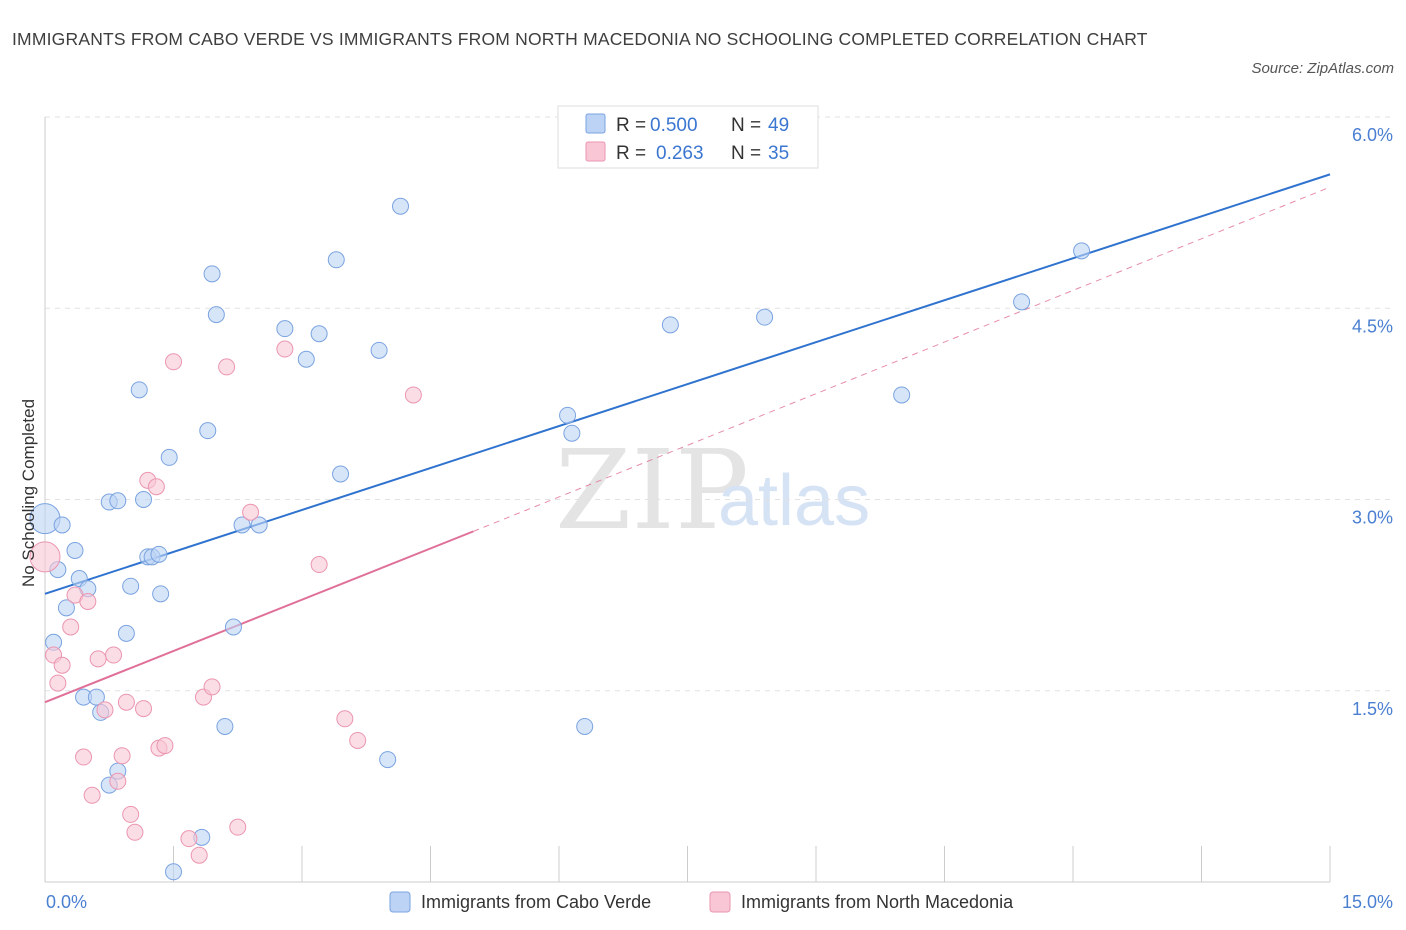  Describe the element at coordinates (688, 137) in the screenshot. I see `stats-legend: R = 0.500 N = 49 R = 0.263 N = 35` at that location.